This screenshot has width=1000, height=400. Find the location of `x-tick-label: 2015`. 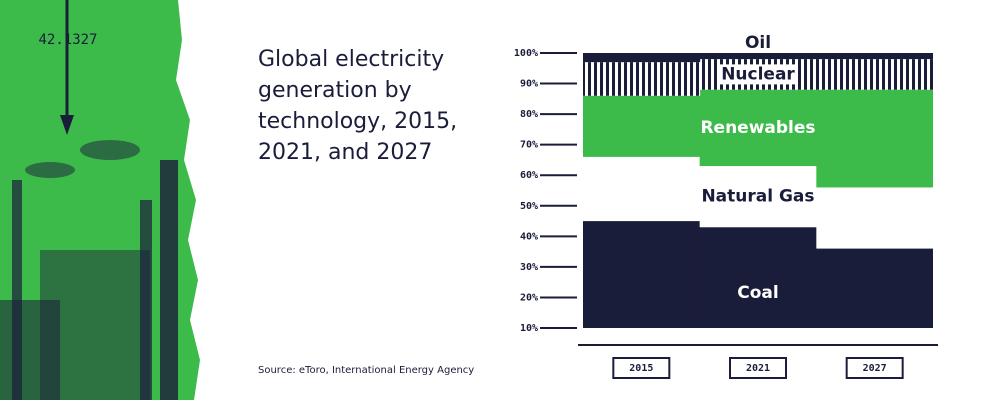

x-tick-label: 2015 is located at coordinates (641, 368).